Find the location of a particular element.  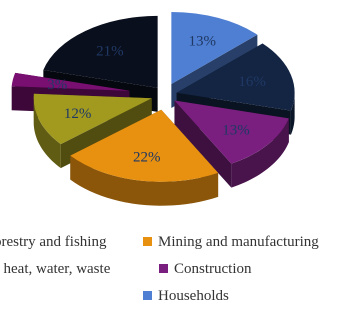

slice-value-label: 22% is located at coordinates (147, 157).